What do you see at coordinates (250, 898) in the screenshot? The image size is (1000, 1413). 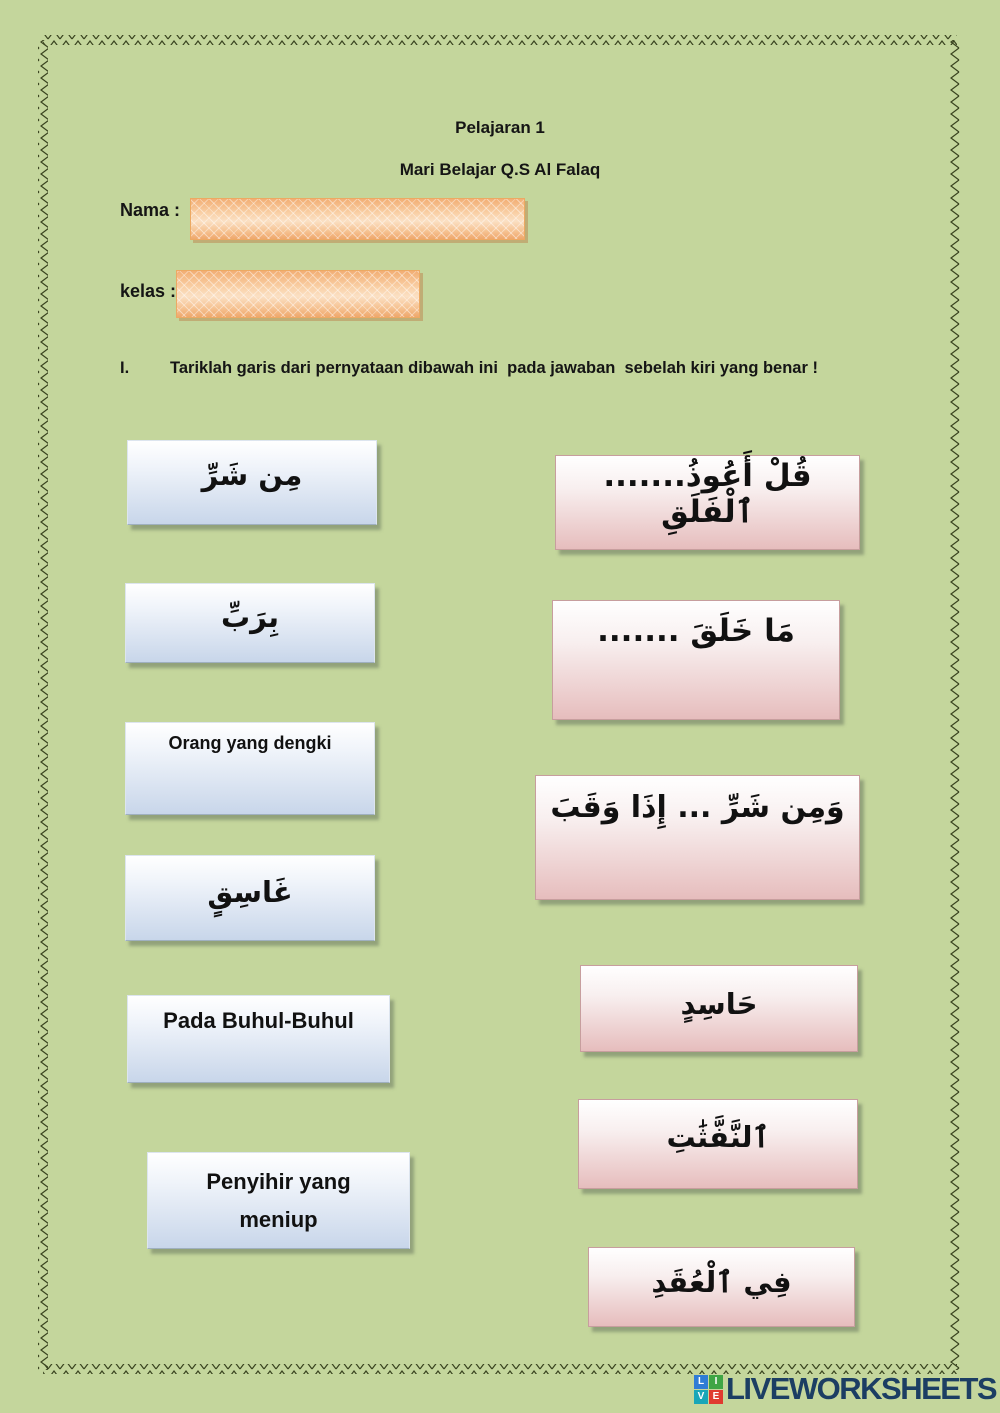 I see `match-item-left: غَاسِقٍ` at bounding box center [250, 898].